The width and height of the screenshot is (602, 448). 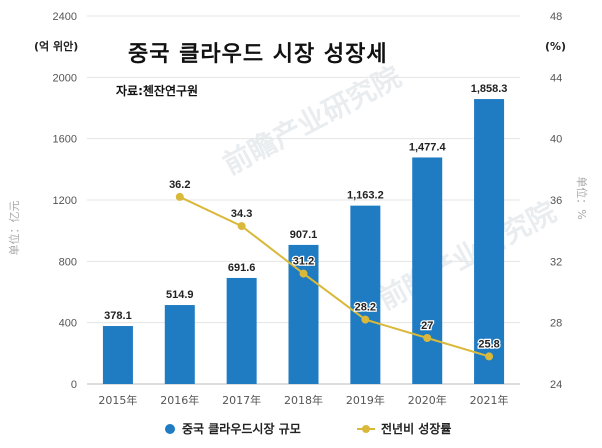 I want to click on y-left-tick-label: 400, so click(x=68, y=324).